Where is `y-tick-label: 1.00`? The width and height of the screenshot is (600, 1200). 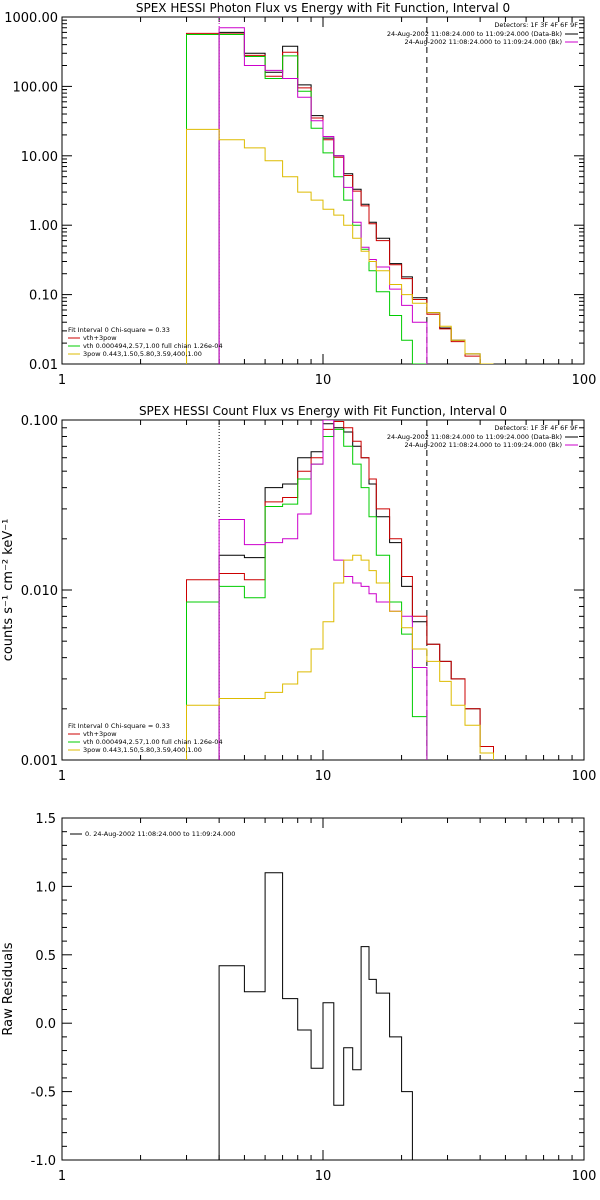 y-tick-label: 1.00 is located at coordinates (43, 226).